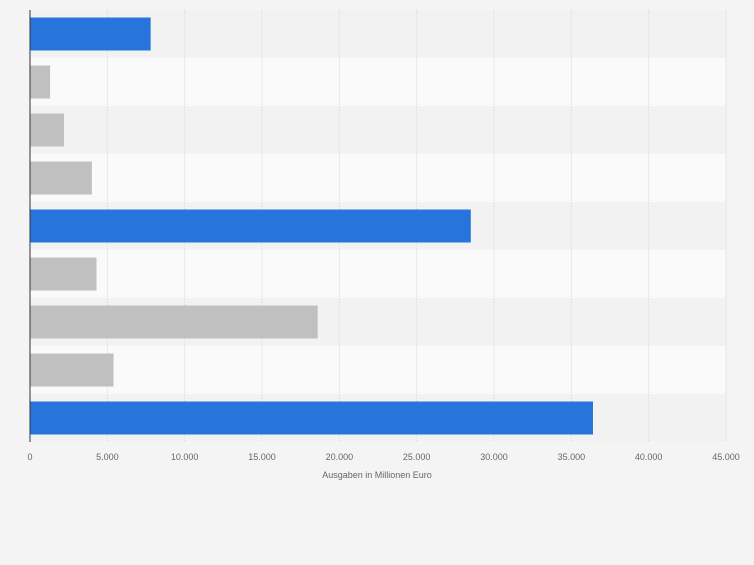 This screenshot has width=754, height=565. I want to click on x-tick-label: 30.000, so click(494, 457).